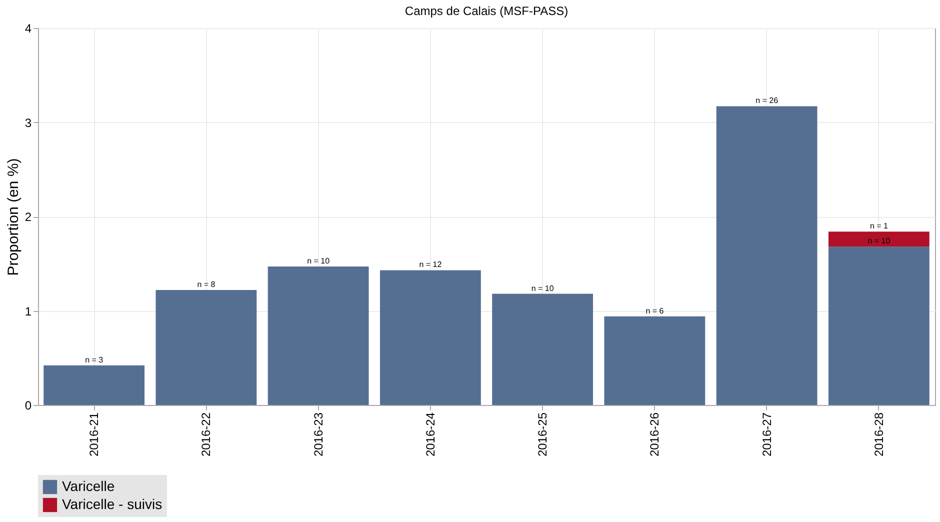  What do you see at coordinates (94, 434) in the screenshot?
I see `x-tick-label: 2016-21` at bounding box center [94, 434].